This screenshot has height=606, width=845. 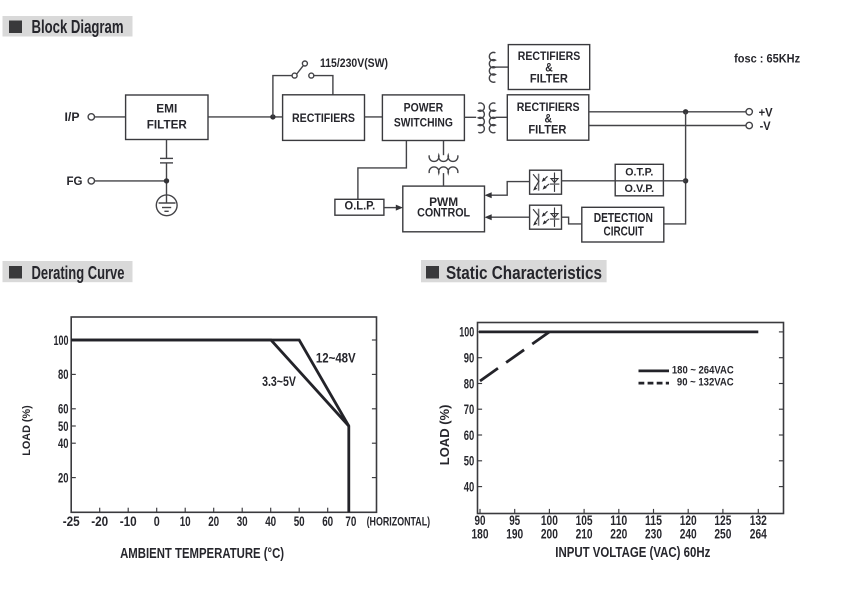 I want to click on svg-text: POWER, so click(x=424, y=108).